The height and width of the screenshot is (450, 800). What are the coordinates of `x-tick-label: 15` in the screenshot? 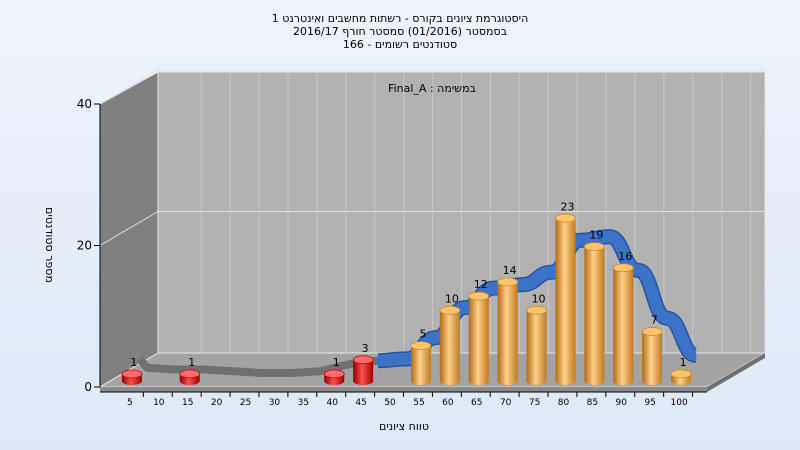 It's located at (187, 403).